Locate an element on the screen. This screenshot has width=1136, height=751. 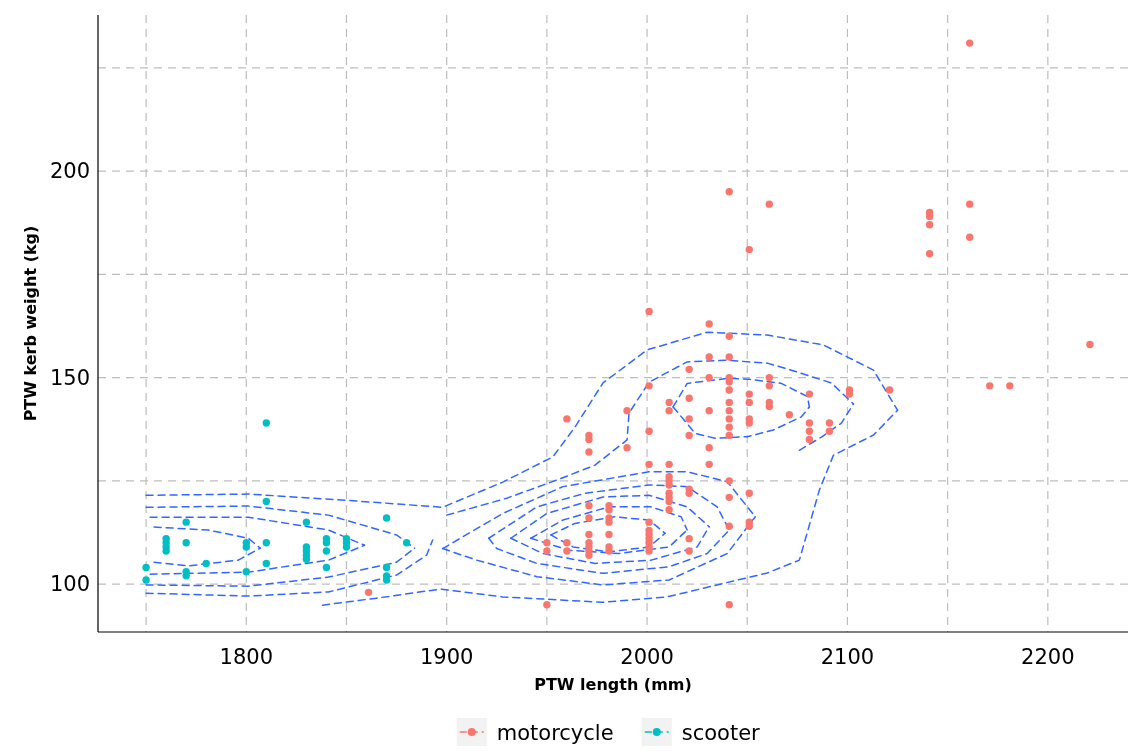
x-tick-label: 2200 is located at coordinates (1048, 657).